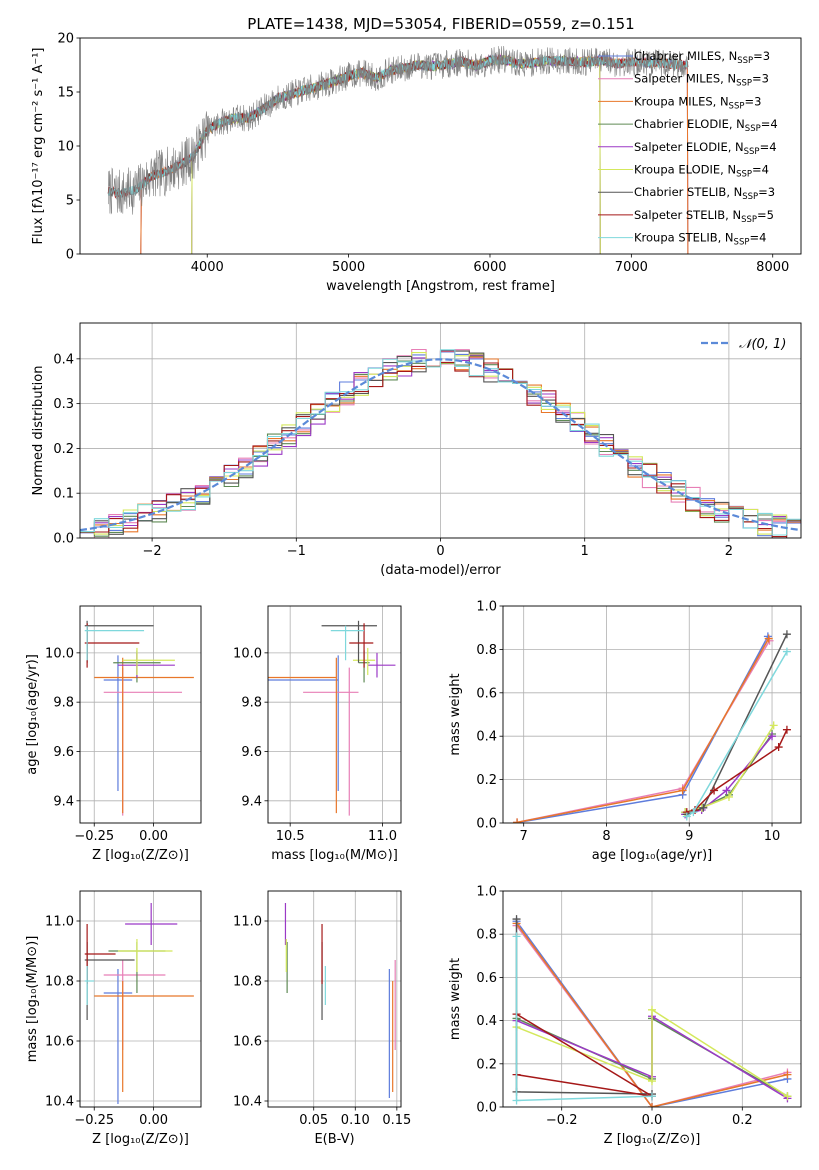 This screenshot has width=819, height=1170. Describe the element at coordinates (631, 267) in the screenshot. I see `tick-label-x: 7000` at that location.